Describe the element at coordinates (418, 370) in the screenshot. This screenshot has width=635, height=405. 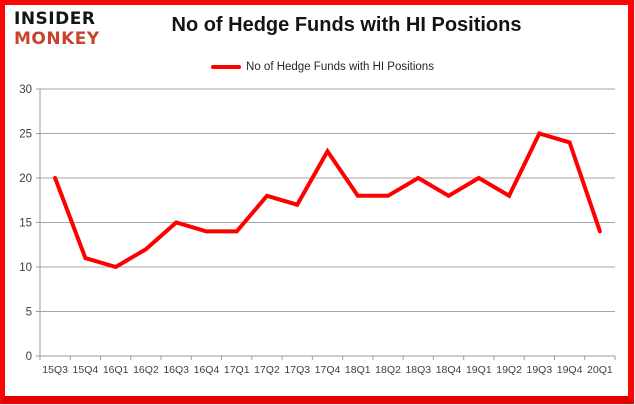
I see `x-tick-label: 18Q3` at that location.